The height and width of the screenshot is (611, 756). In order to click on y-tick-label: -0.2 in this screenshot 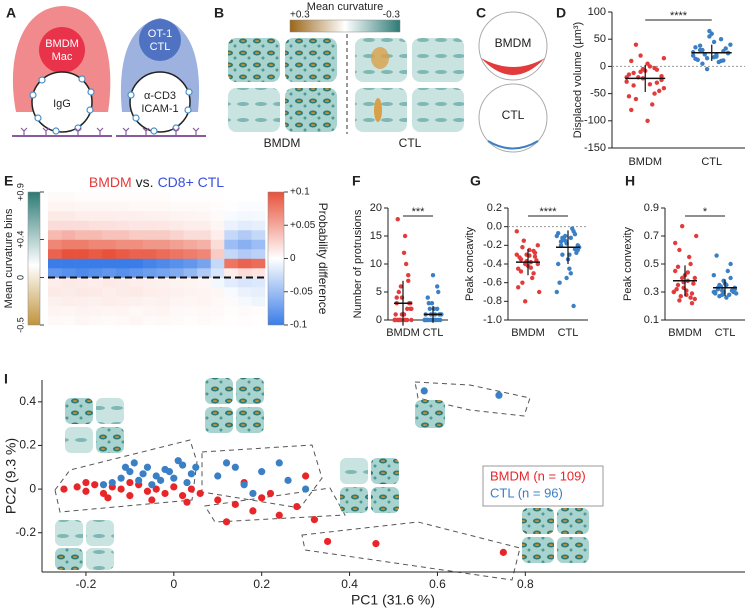, I will do `click(25, 532)`.